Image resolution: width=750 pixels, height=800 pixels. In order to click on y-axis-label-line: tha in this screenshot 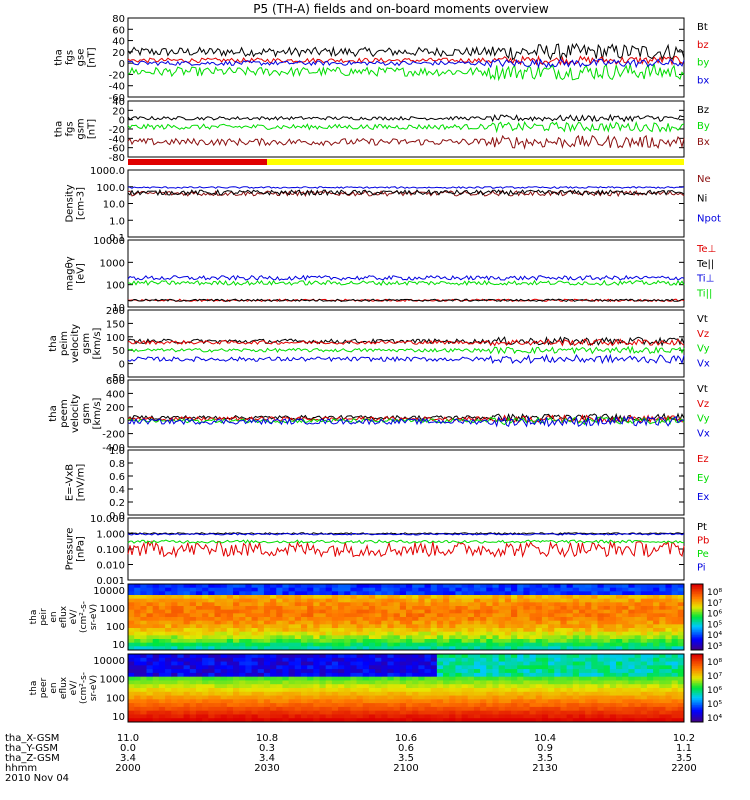, I will do `click(34, 617)`.